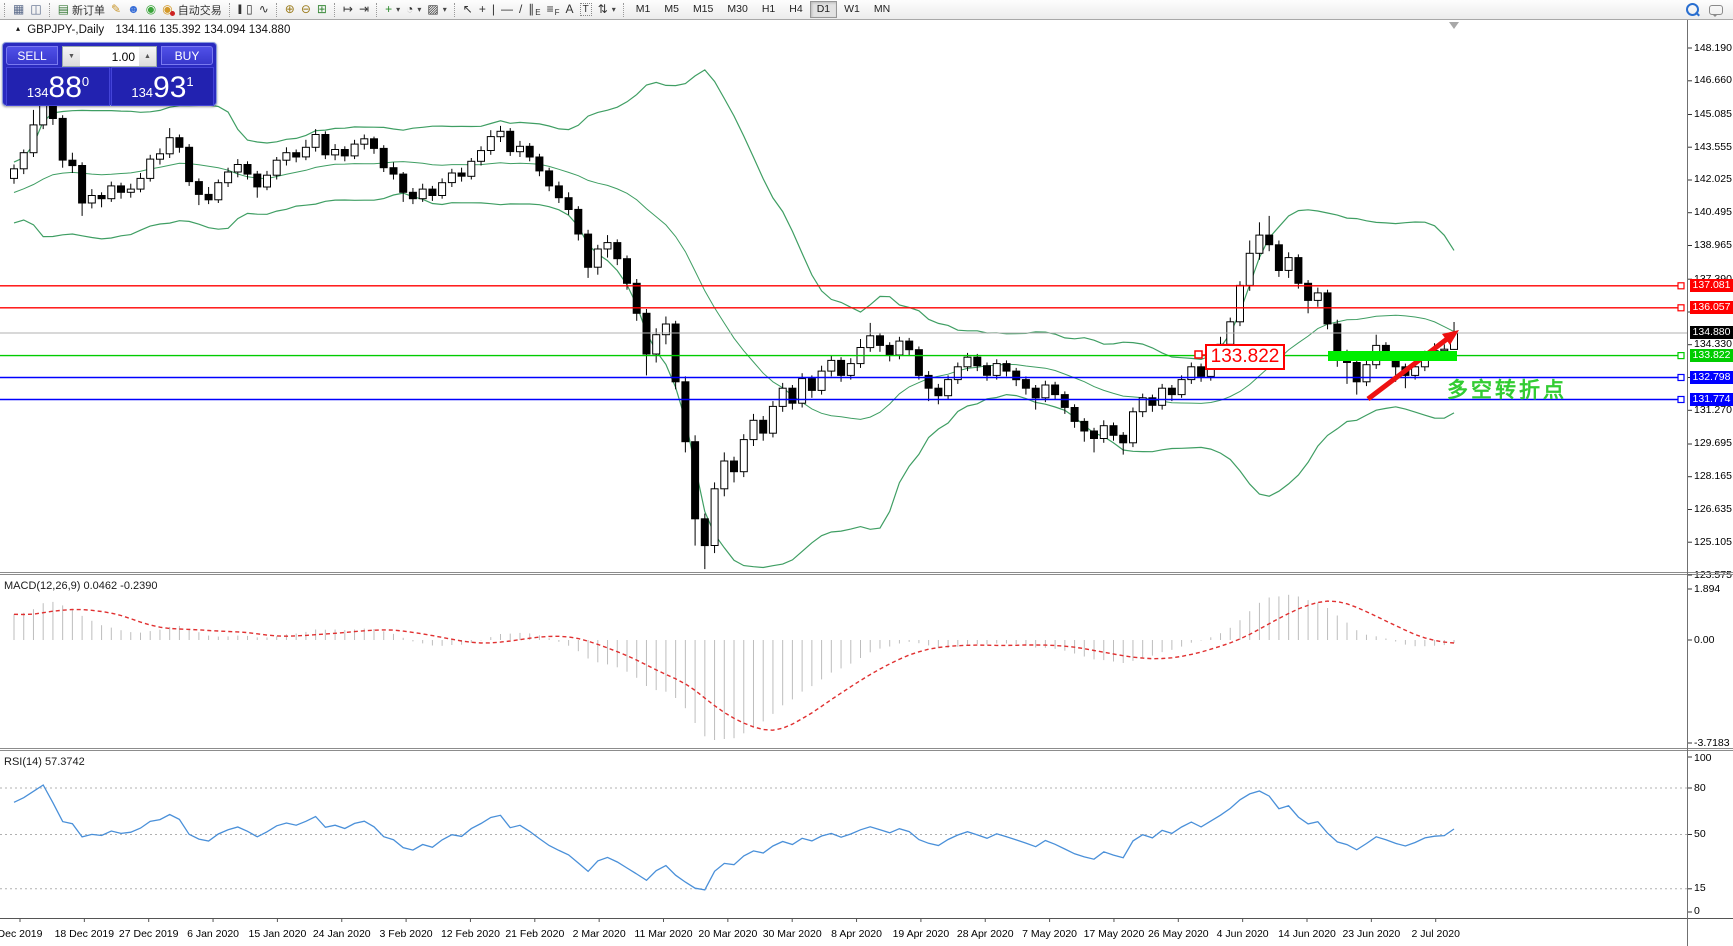 Image resolution: width=1733 pixels, height=946 pixels. Describe the element at coordinates (570, 9) in the screenshot. I see `text-button: A` at that location.